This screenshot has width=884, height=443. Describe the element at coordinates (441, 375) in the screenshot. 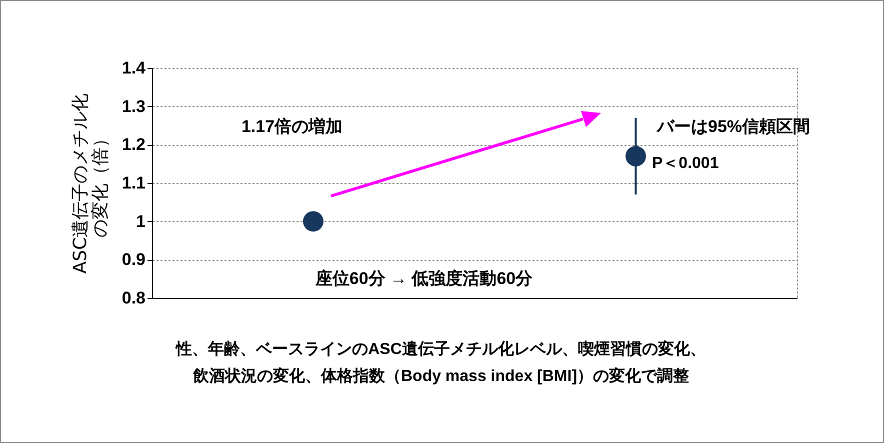

I see `text: 飲酒状況の変化、体格指数（Body mass index [BMI]）の変化で調整` at that location.